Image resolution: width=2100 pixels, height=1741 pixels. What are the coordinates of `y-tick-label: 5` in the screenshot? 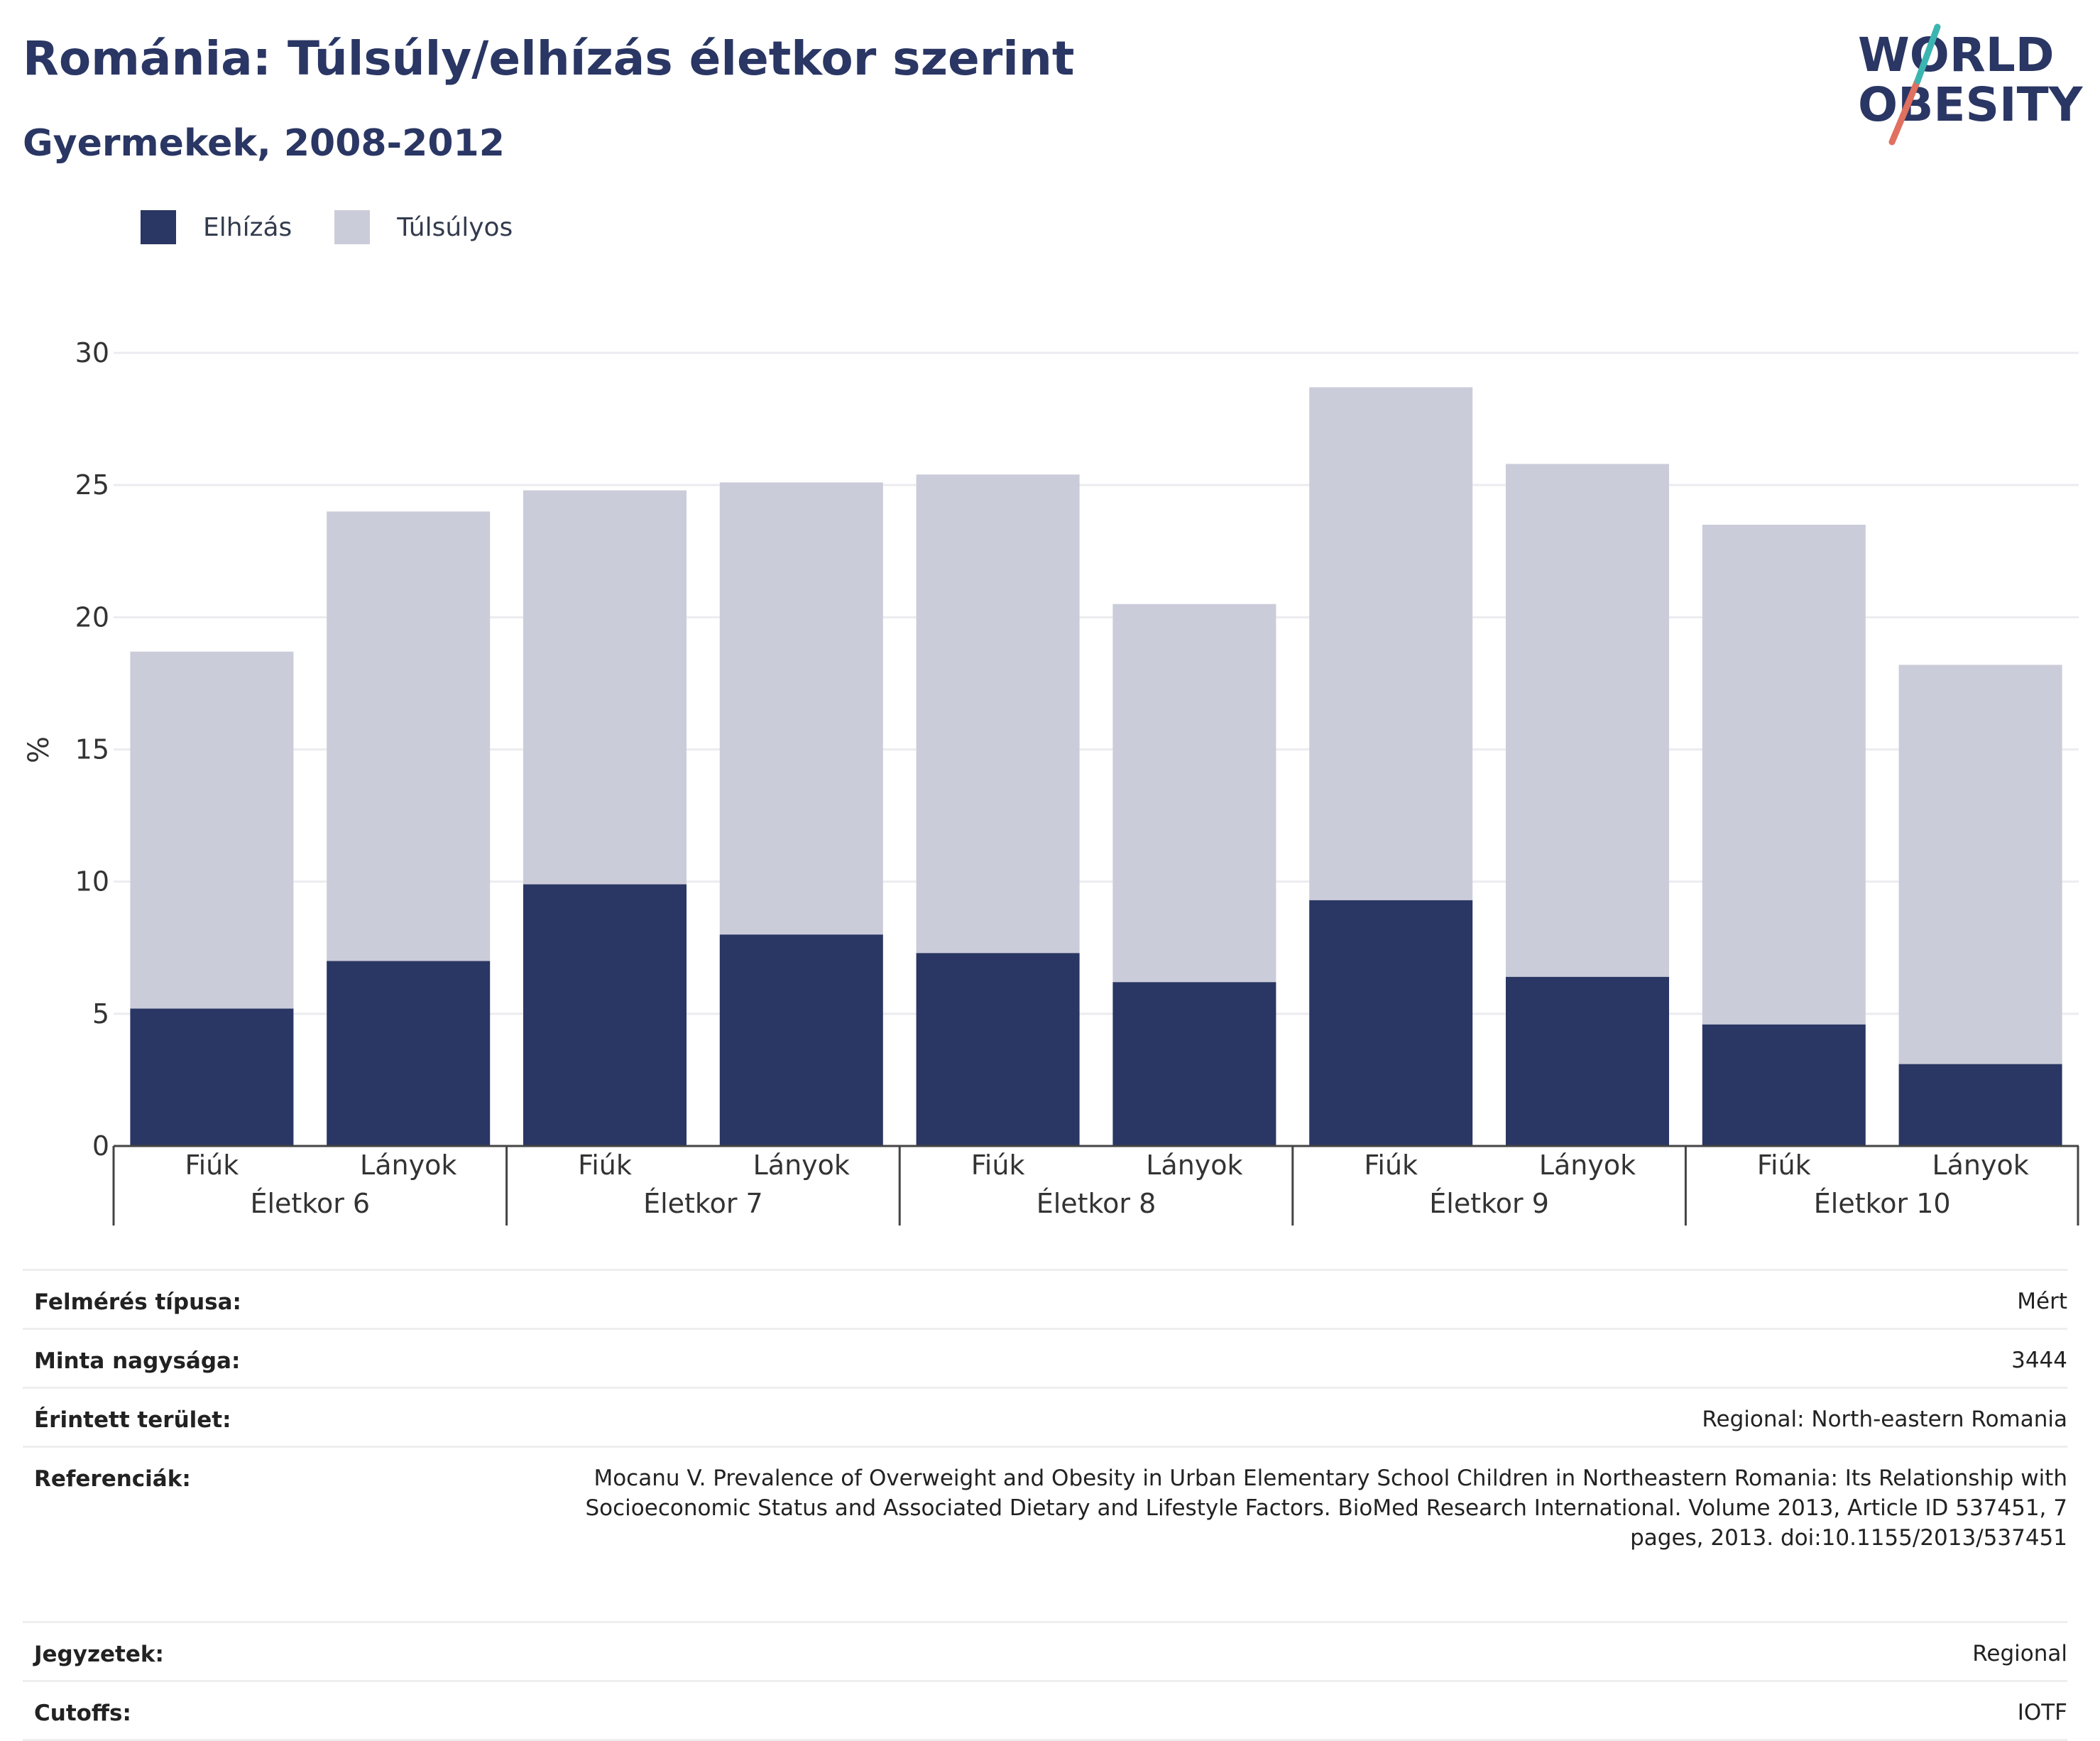 It's located at (100, 1014).